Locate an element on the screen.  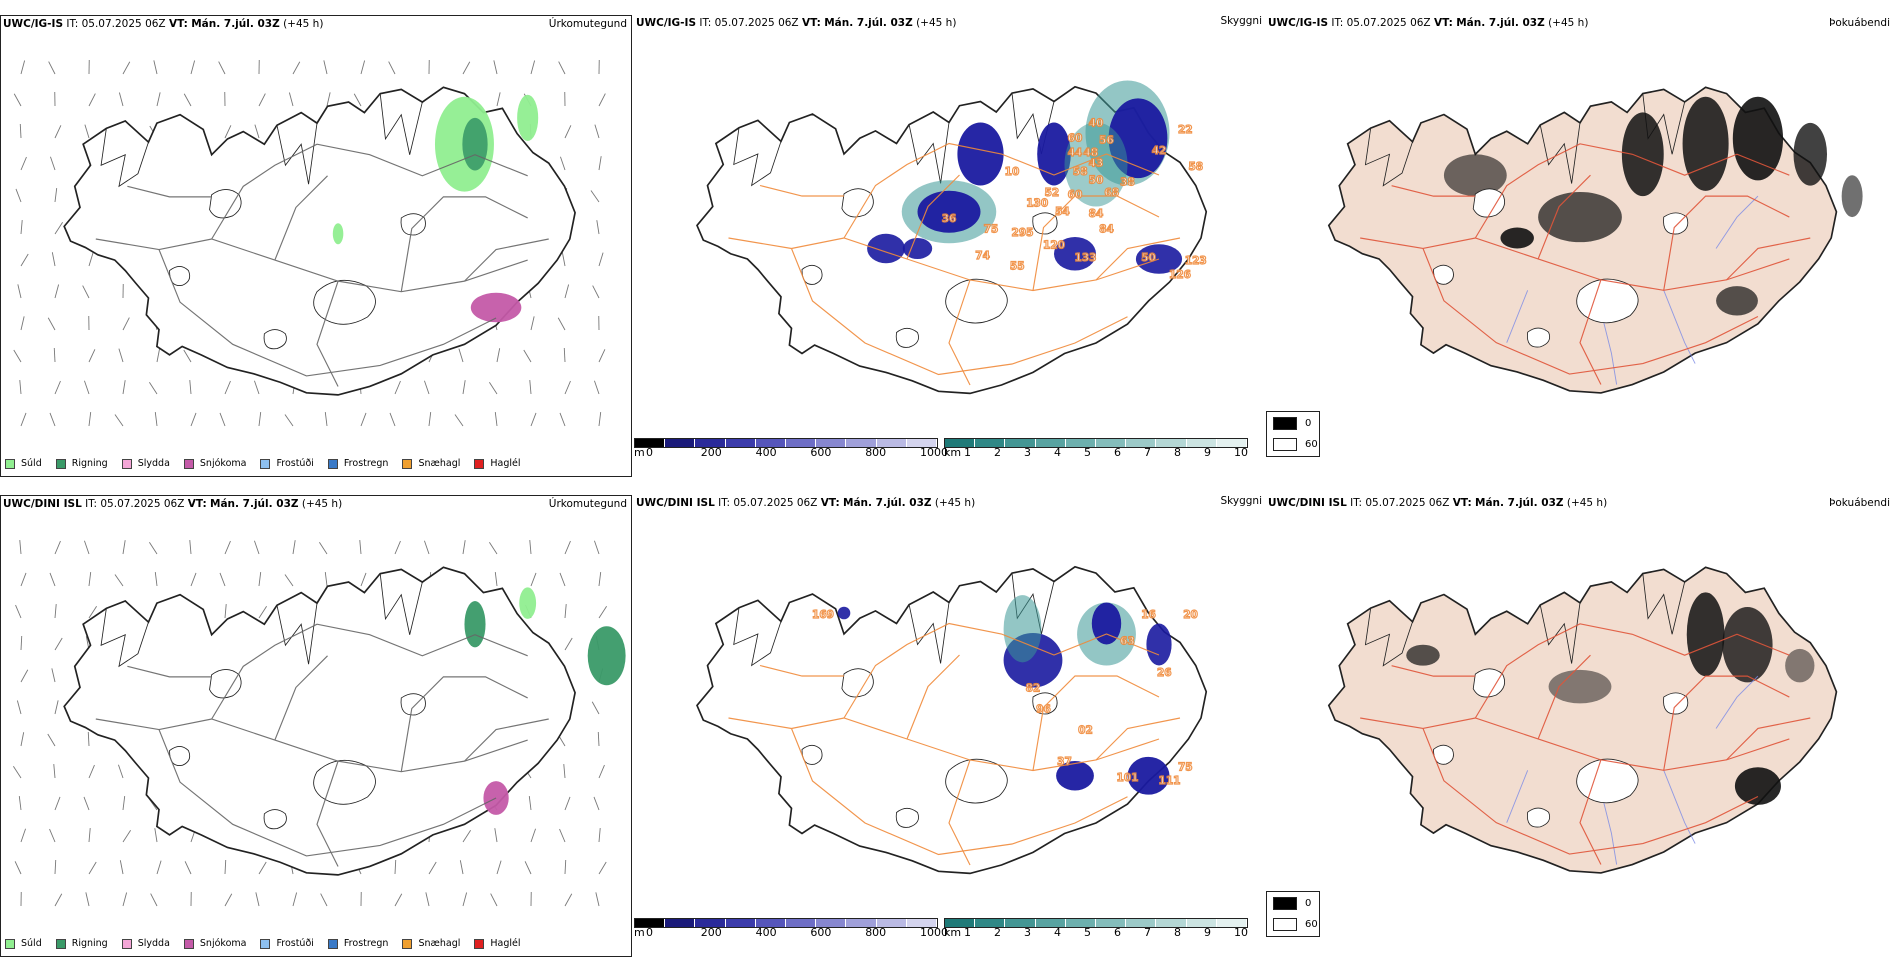
legend-item: Frostúði is located at coordinates (286, 463).